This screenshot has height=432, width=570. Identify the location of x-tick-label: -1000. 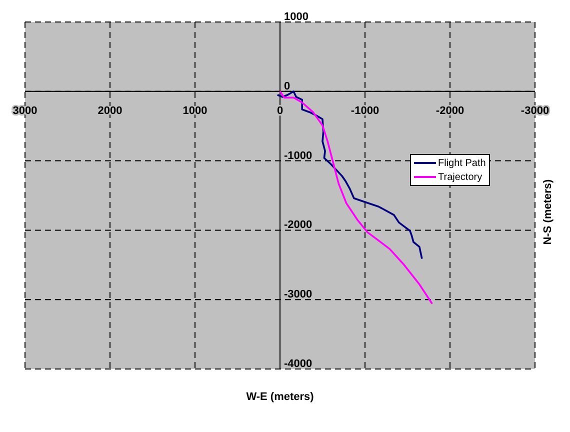
(365, 110).